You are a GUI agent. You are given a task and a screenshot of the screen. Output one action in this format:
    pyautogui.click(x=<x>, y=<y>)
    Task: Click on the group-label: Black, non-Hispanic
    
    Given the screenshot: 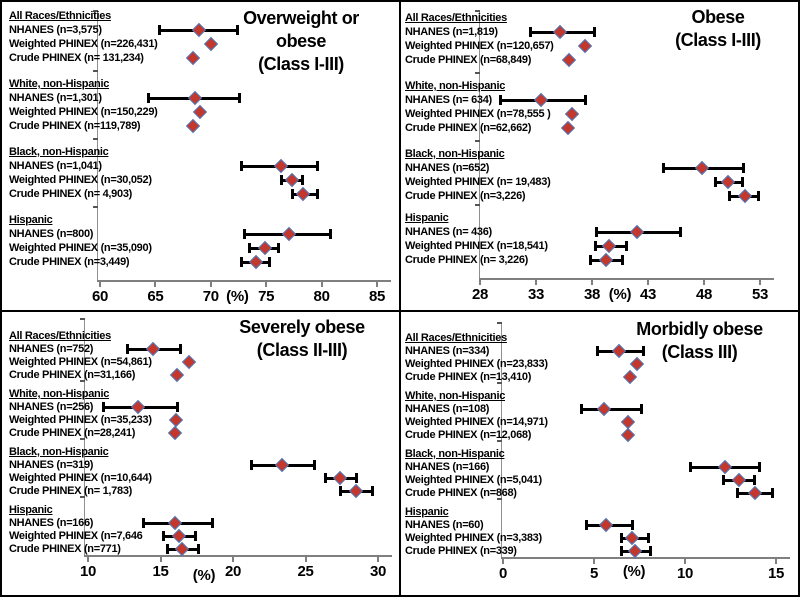 What is the action you would take?
    pyautogui.click(x=455, y=454)
    